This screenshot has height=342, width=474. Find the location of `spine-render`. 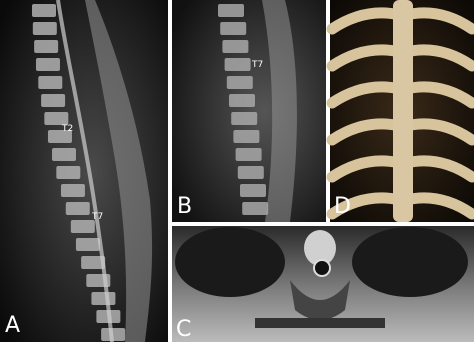

spine-render is located at coordinates (403, 111).